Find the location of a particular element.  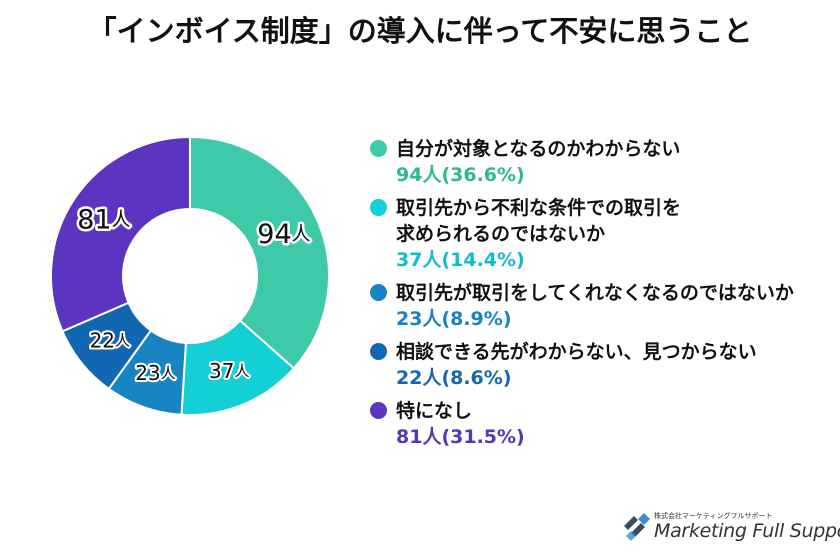

legend-item: 取引先から不利な条件での取引を 求められるのではないか 37人(14.4%) is located at coordinates (603, 234).